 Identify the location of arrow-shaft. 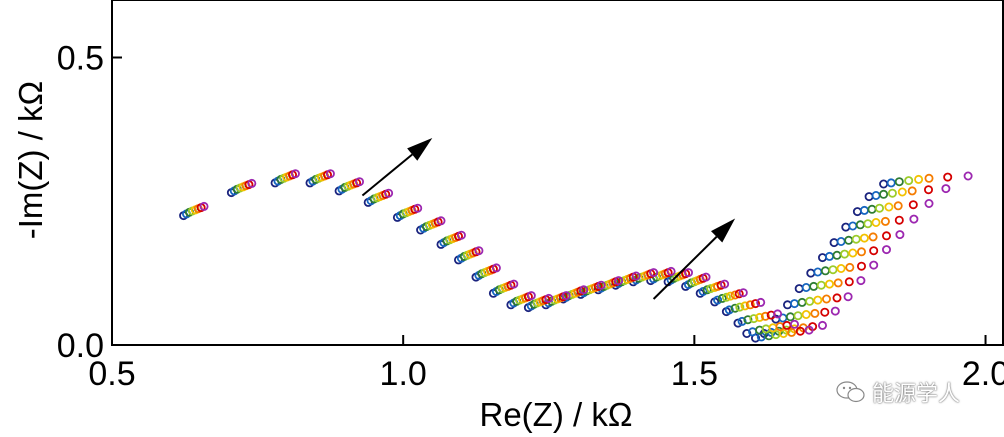
(685, 268).